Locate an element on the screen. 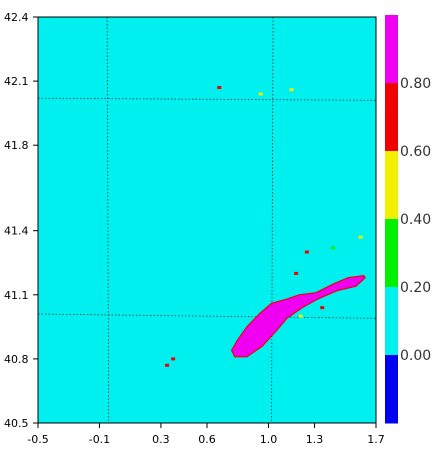  colorbar: 0.00 0.20 0.40 0.60 0.80 is located at coordinates (408, 219).